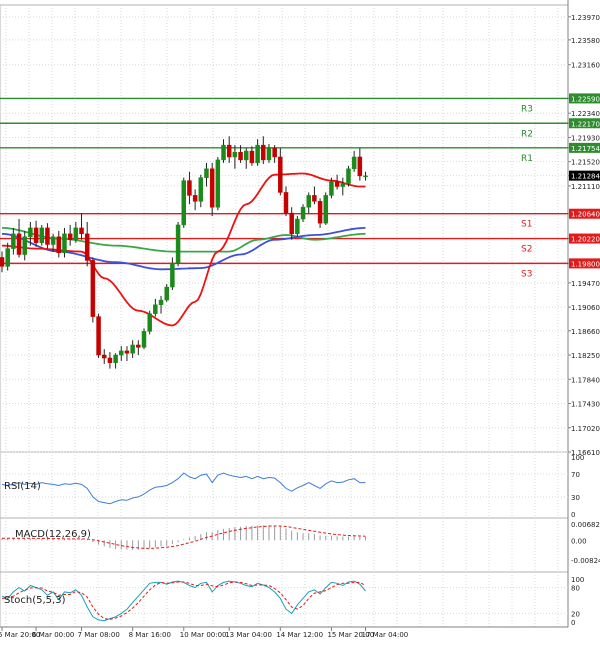  What do you see at coordinates (575, 589) in the screenshot?
I see `stoch-y-tick-label: 80` at bounding box center [575, 589].